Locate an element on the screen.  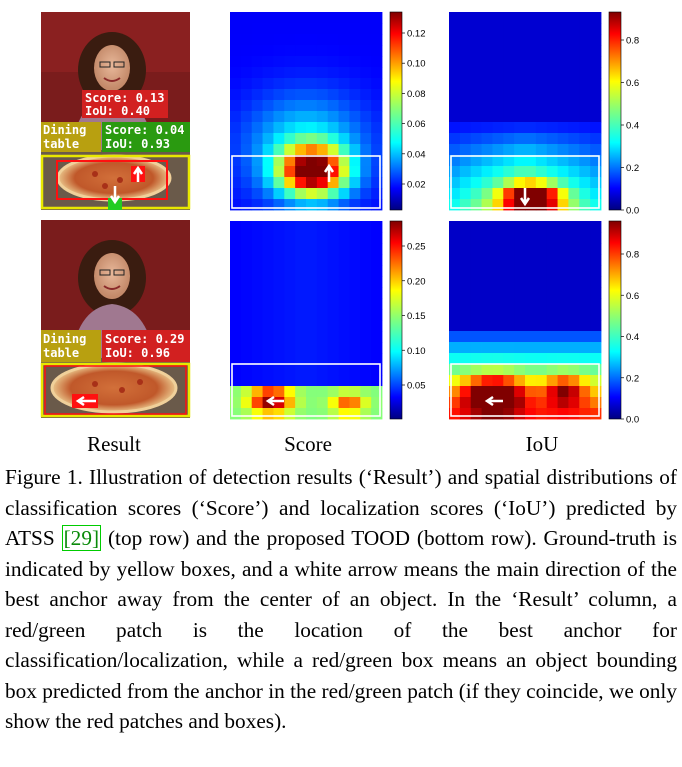
colorbar-tick-label: 0.20 is located at coordinates (416, 281).